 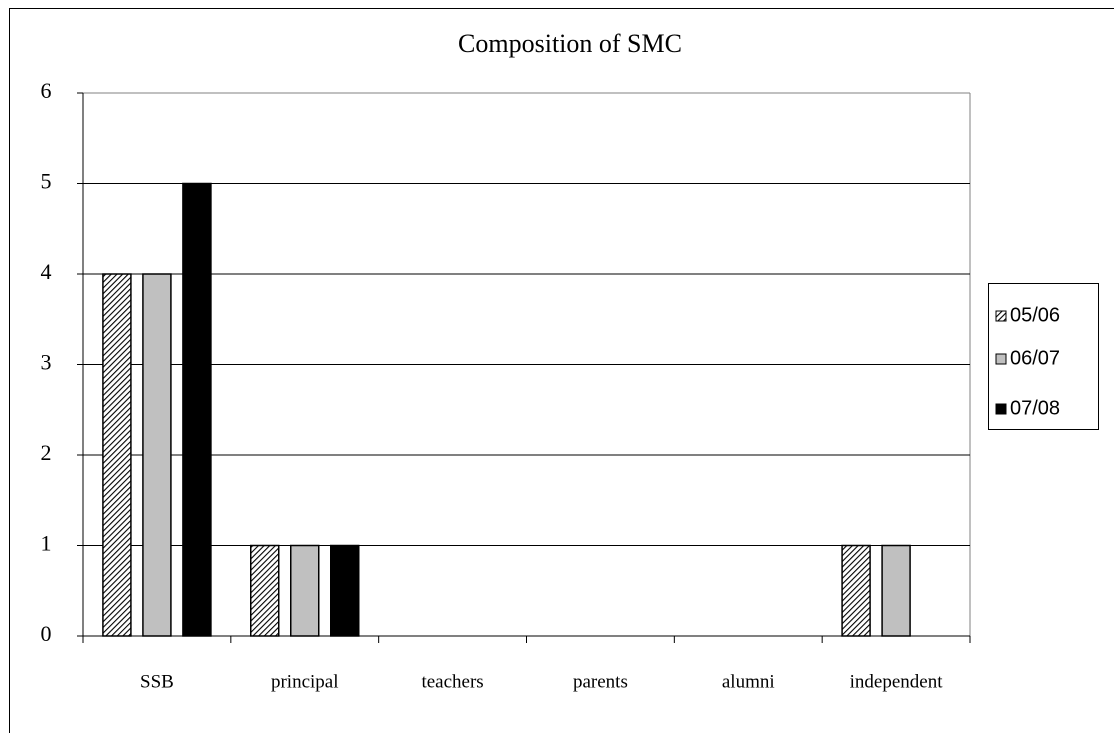 I want to click on y-tick-label: 1, so click(x=46, y=543).